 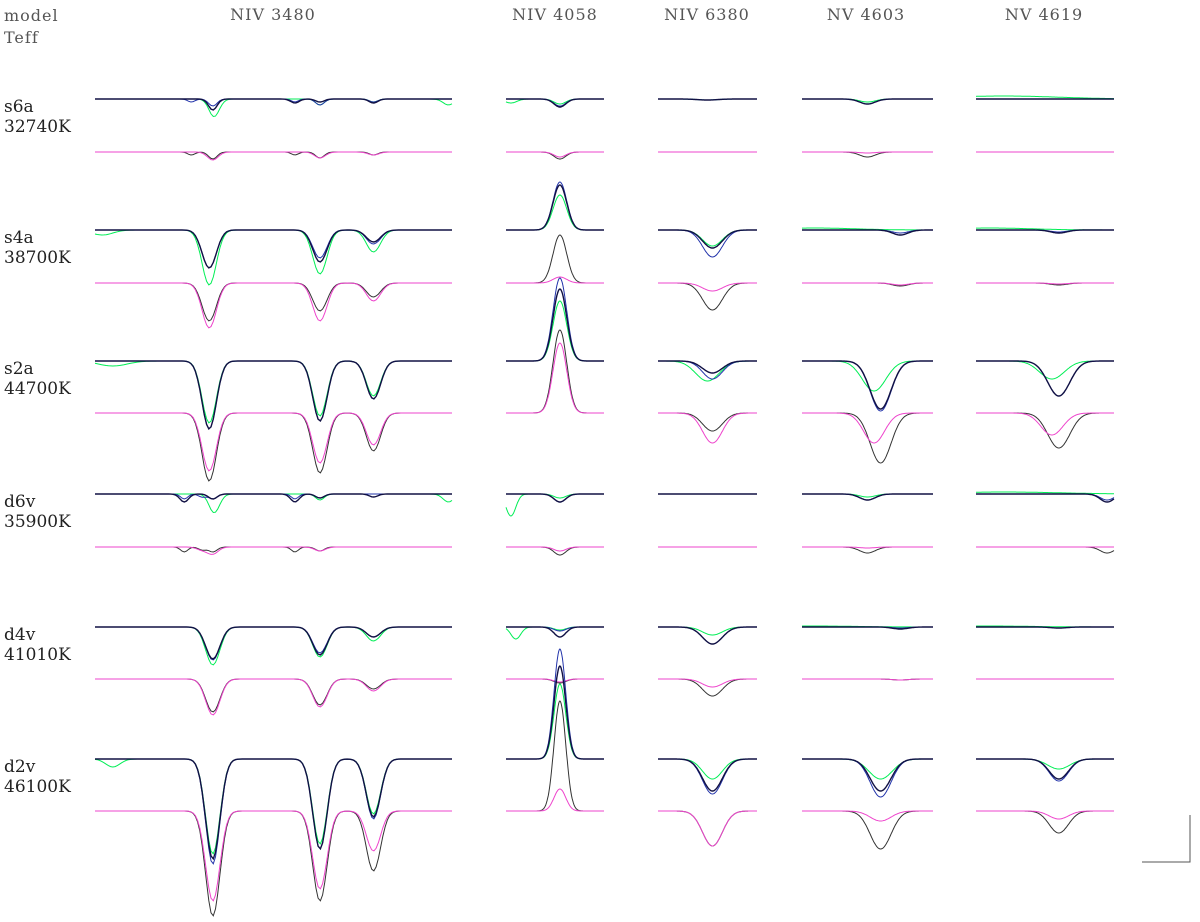 I want to click on series-line-s2a-niv3480-top-blue, so click(x=273, y=395).